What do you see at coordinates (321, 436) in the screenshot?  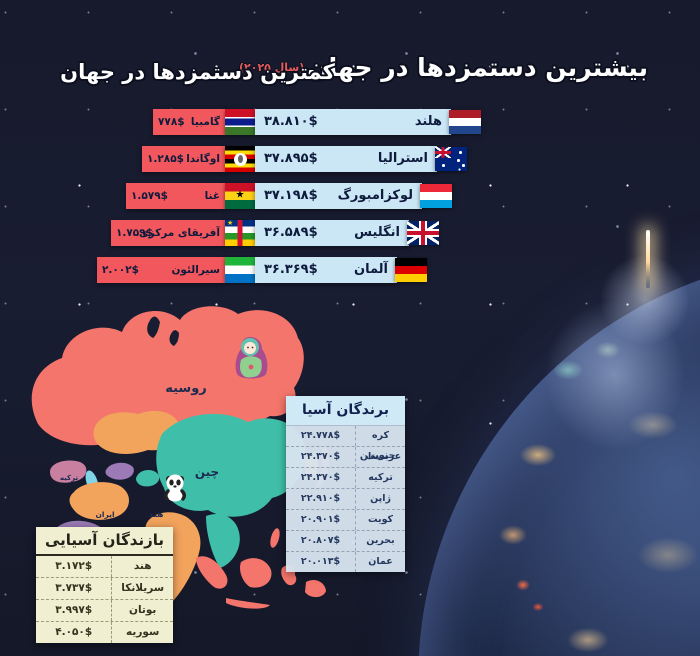 I see `wage-value: ۲۴.۷۷۸$` at bounding box center [321, 436].